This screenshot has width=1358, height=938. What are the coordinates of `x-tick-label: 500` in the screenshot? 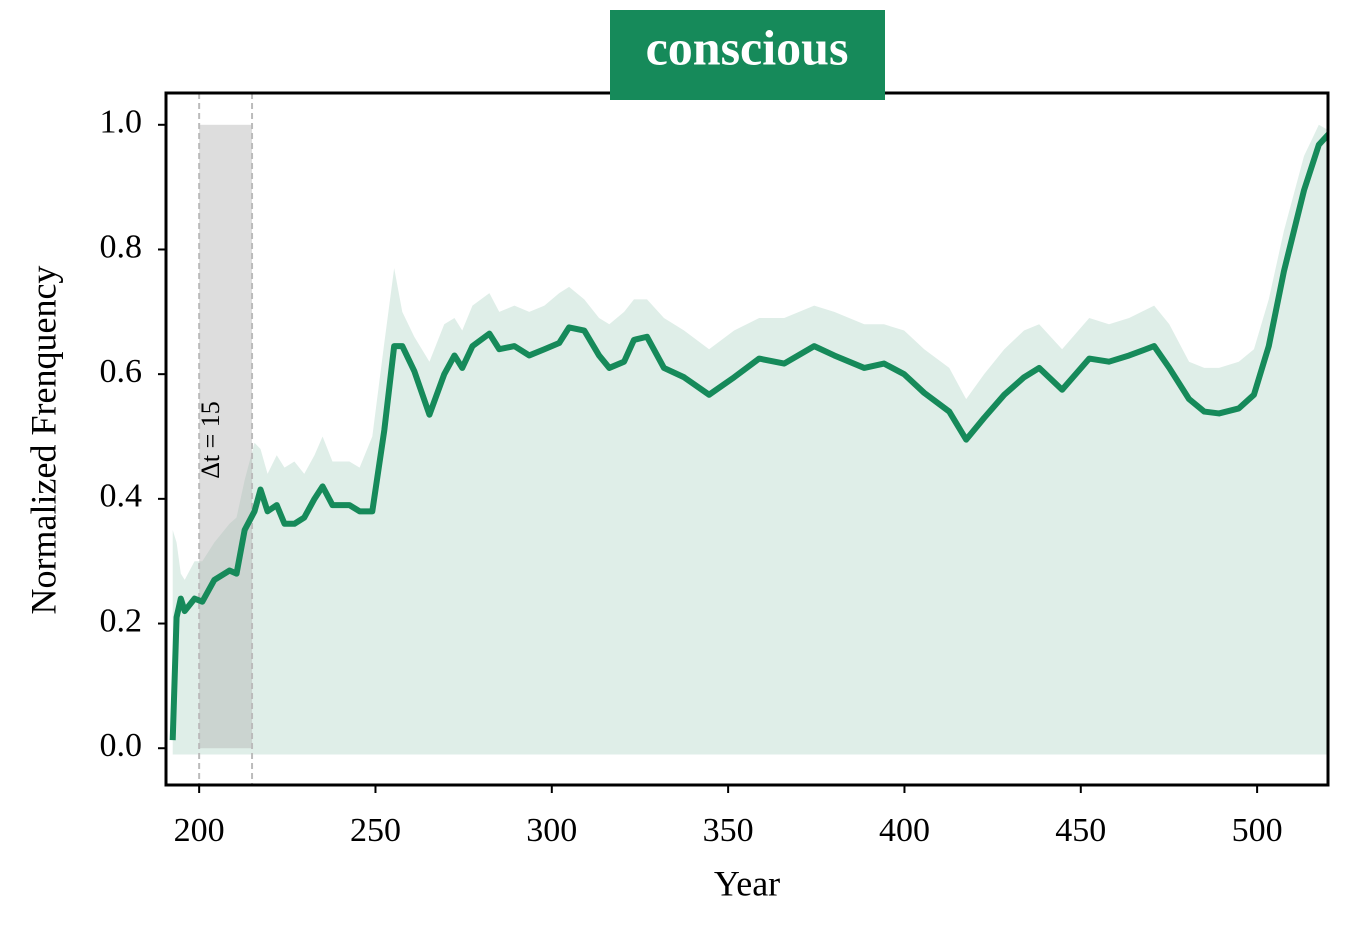 It's located at (1257, 830).